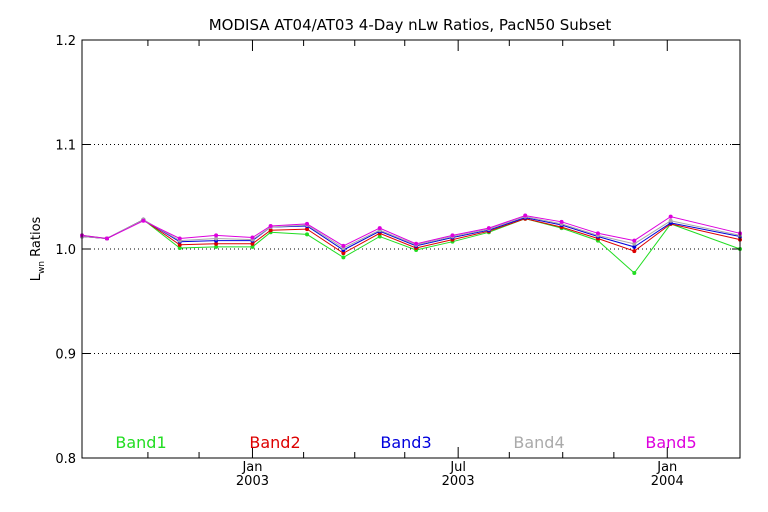 The height and width of the screenshot is (512, 768). What do you see at coordinates (65, 250) in the screenshot?
I see `y-tick-label: 1.0` at bounding box center [65, 250].